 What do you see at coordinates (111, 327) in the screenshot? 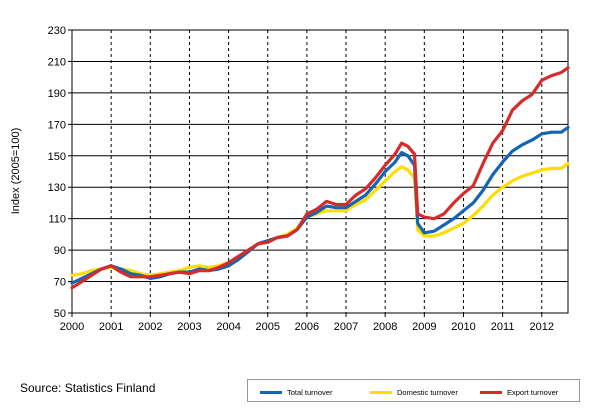
I see `x-tick-label: 2001` at bounding box center [111, 327].